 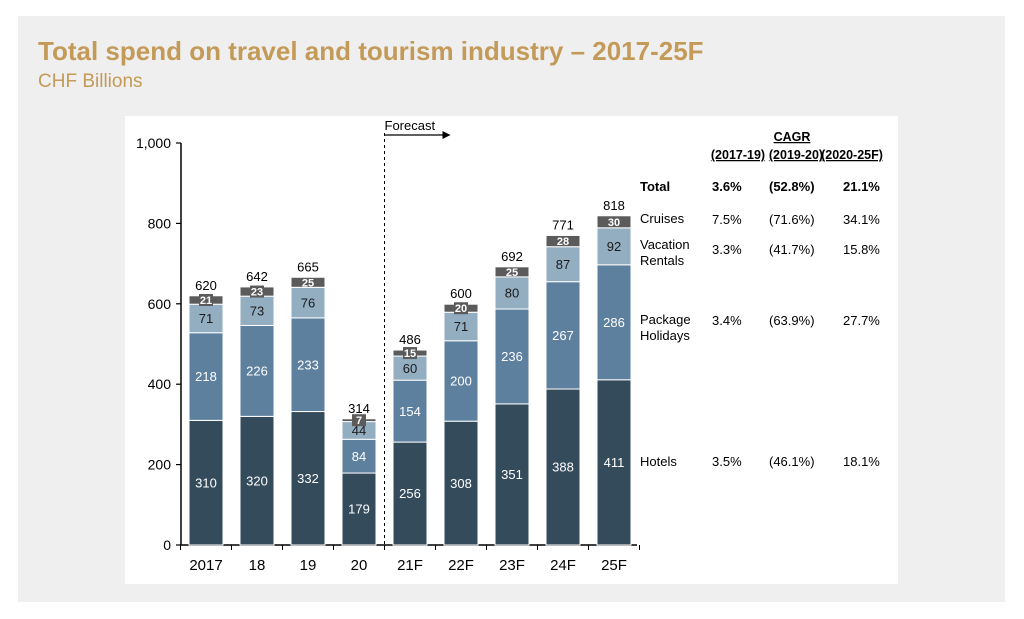 What do you see at coordinates (792, 320) in the screenshot?
I see `cagr-value: (63.9%)` at bounding box center [792, 320].